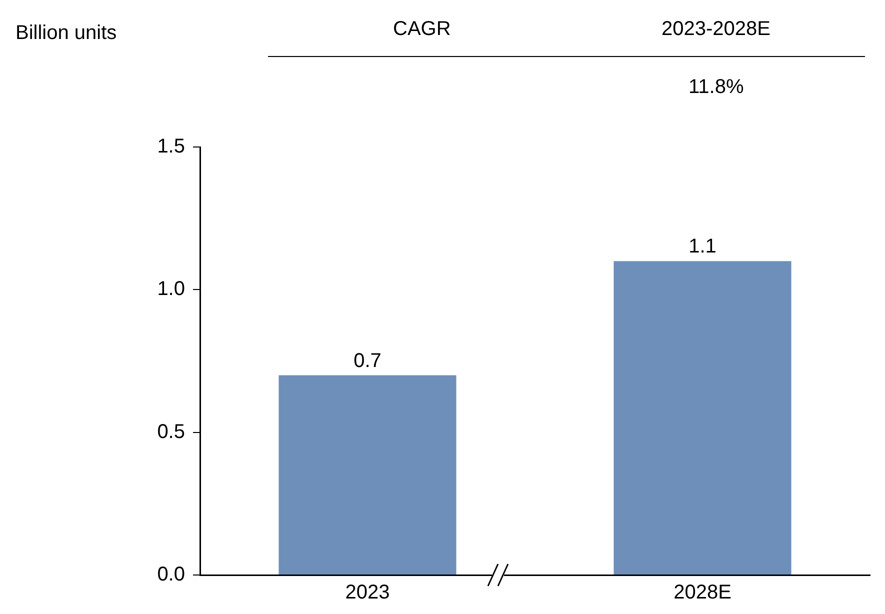 The width and height of the screenshot is (885, 614). What do you see at coordinates (171, 289) in the screenshot?
I see `y-tick-label: 1.0` at bounding box center [171, 289].